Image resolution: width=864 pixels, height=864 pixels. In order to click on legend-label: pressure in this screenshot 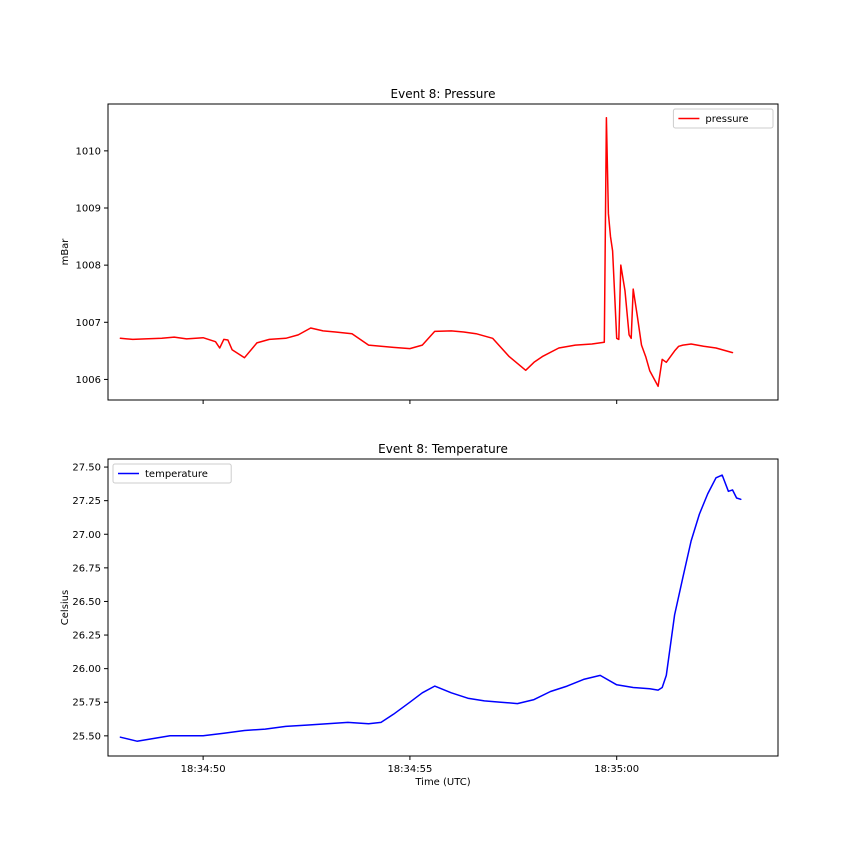, I will do `click(726, 119)`.